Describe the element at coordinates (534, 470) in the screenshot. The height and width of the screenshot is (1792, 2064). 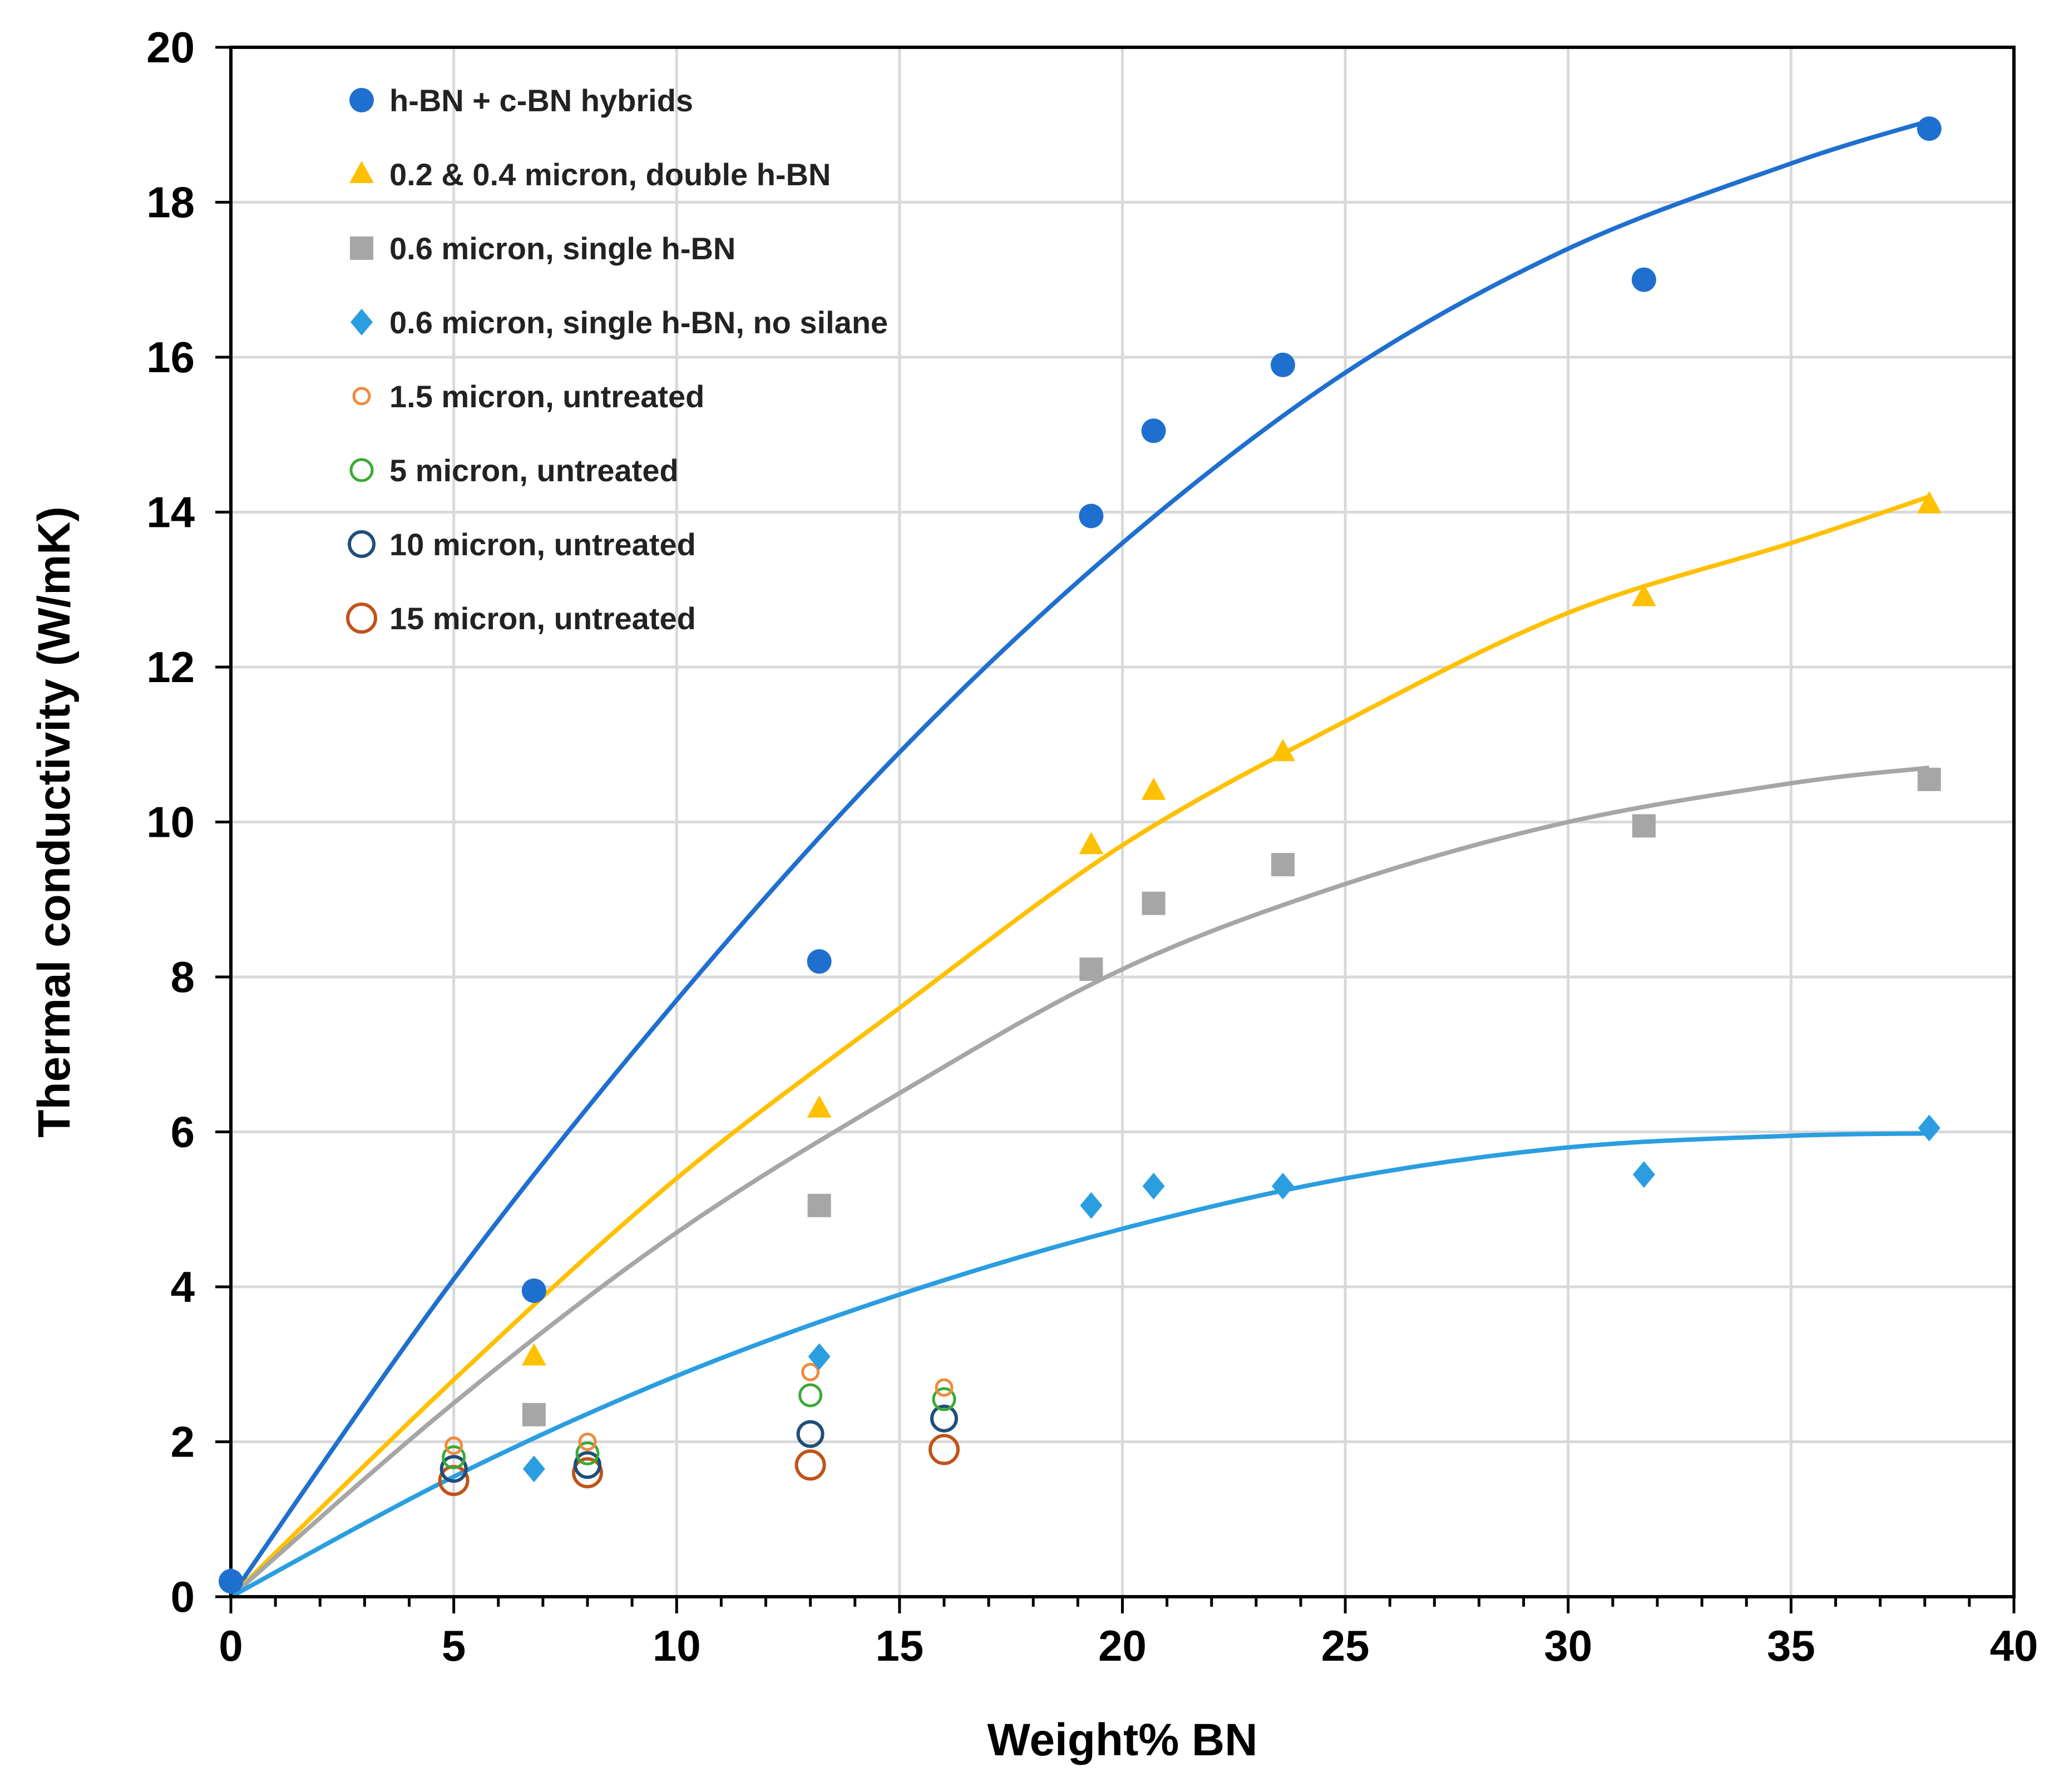
I see `legend-label: 5 micron, untreated` at that location.